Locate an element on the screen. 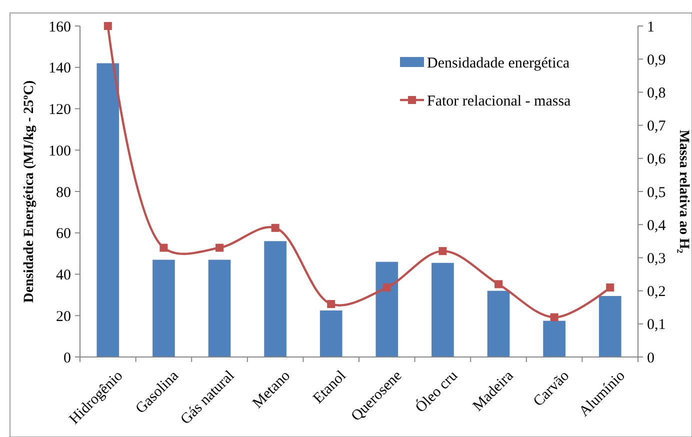 The width and height of the screenshot is (692, 437). y-tick-label: 40 is located at coordinates (63, 276).